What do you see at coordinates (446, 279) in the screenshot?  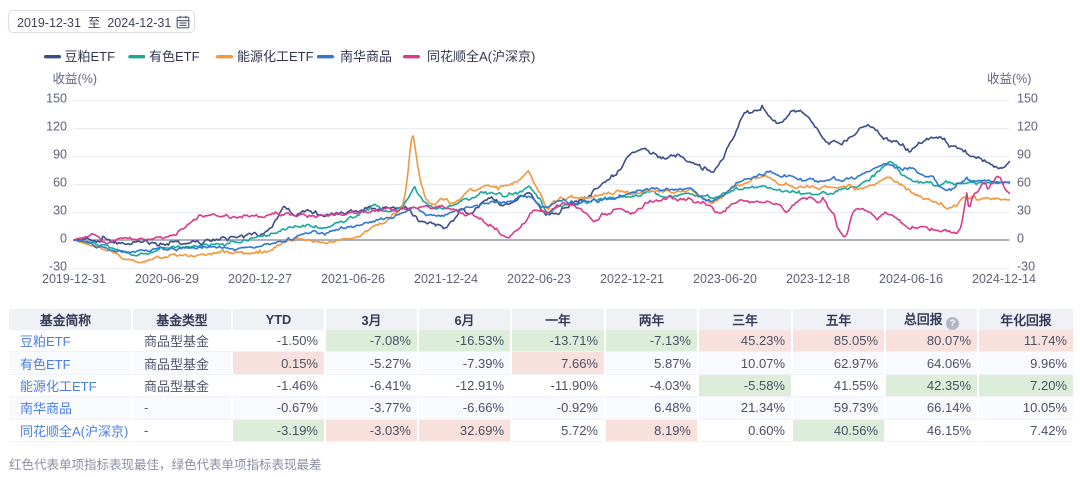 I see `svg-text: 2021-12-24` at bounding box center [446, 279].